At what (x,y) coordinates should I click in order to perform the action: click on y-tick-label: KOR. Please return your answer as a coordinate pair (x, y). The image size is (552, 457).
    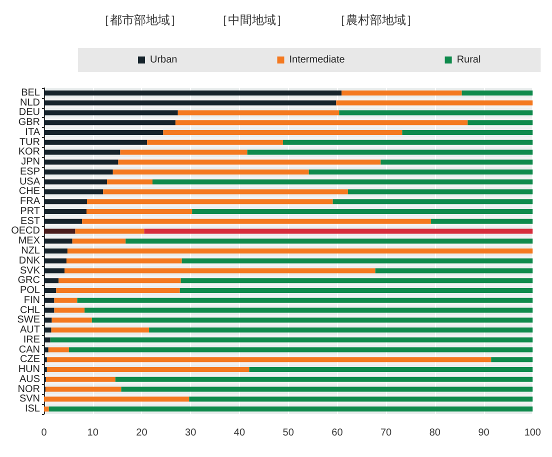
    Looking at the image, I should click on (29, 152).